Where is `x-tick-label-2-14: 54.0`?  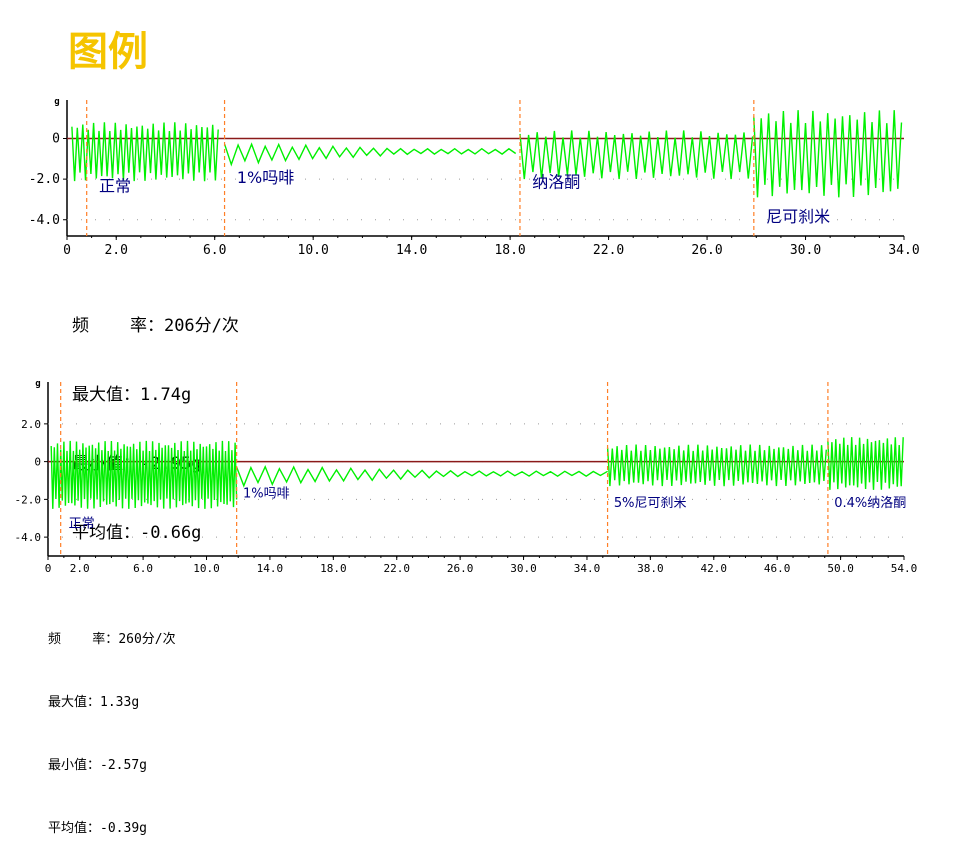
x-tick-label-2-14: 54.0 is located at coordinates (904, 568).